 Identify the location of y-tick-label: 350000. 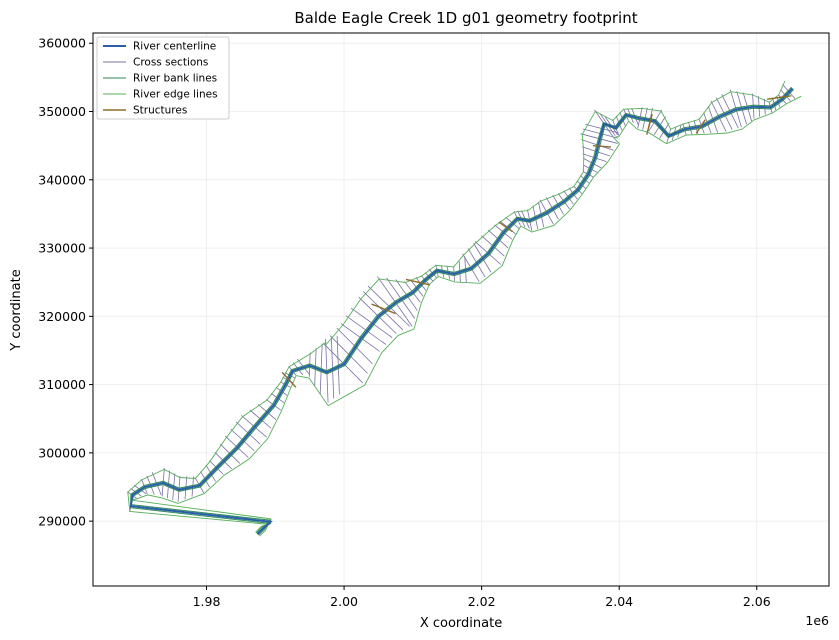
(62, 111).